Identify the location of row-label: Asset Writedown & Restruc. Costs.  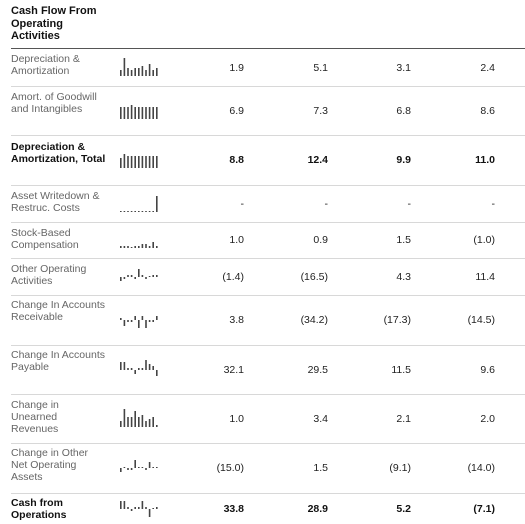
(55, 202).